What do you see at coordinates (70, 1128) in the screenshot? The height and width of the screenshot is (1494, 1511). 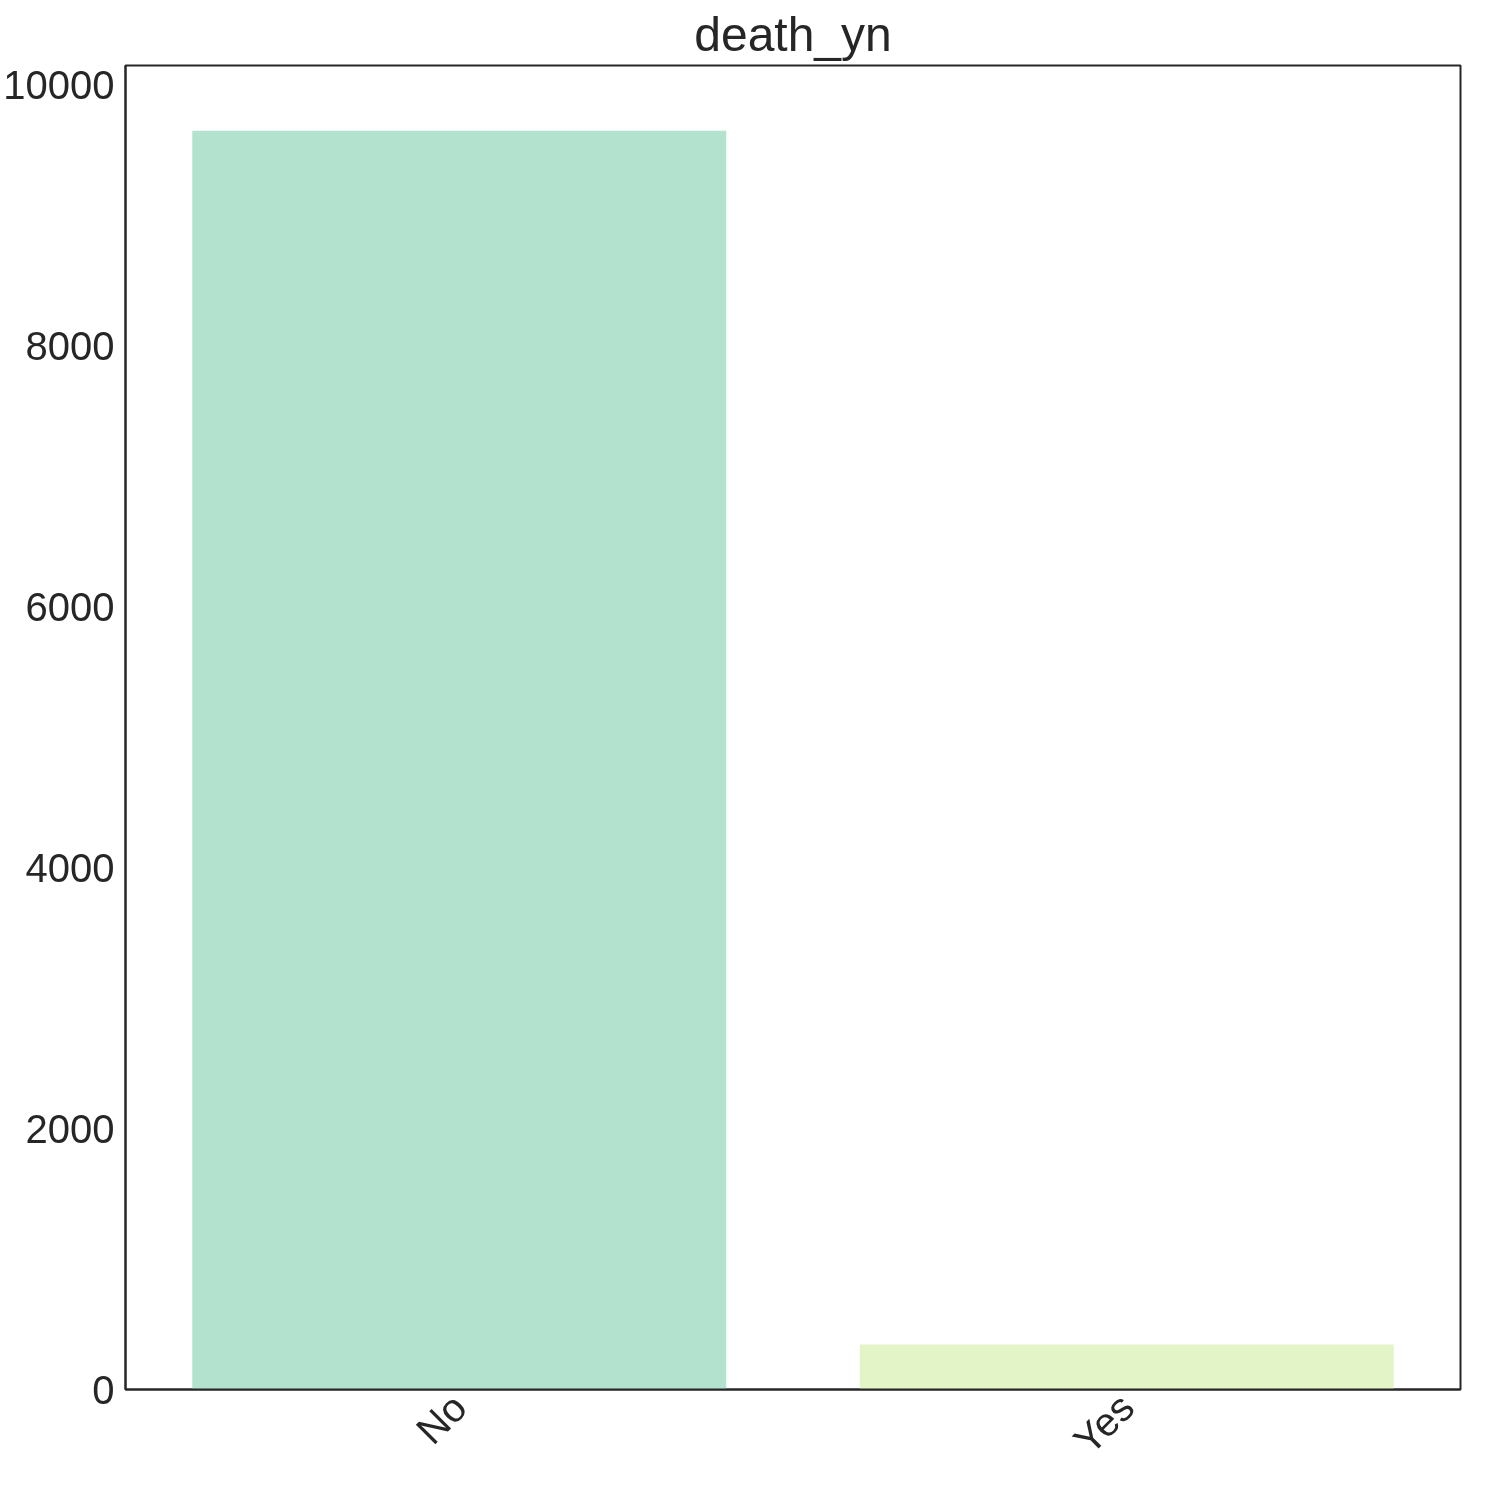 I see `y-tick-label: 2000` at bounding box center [70, 1128].